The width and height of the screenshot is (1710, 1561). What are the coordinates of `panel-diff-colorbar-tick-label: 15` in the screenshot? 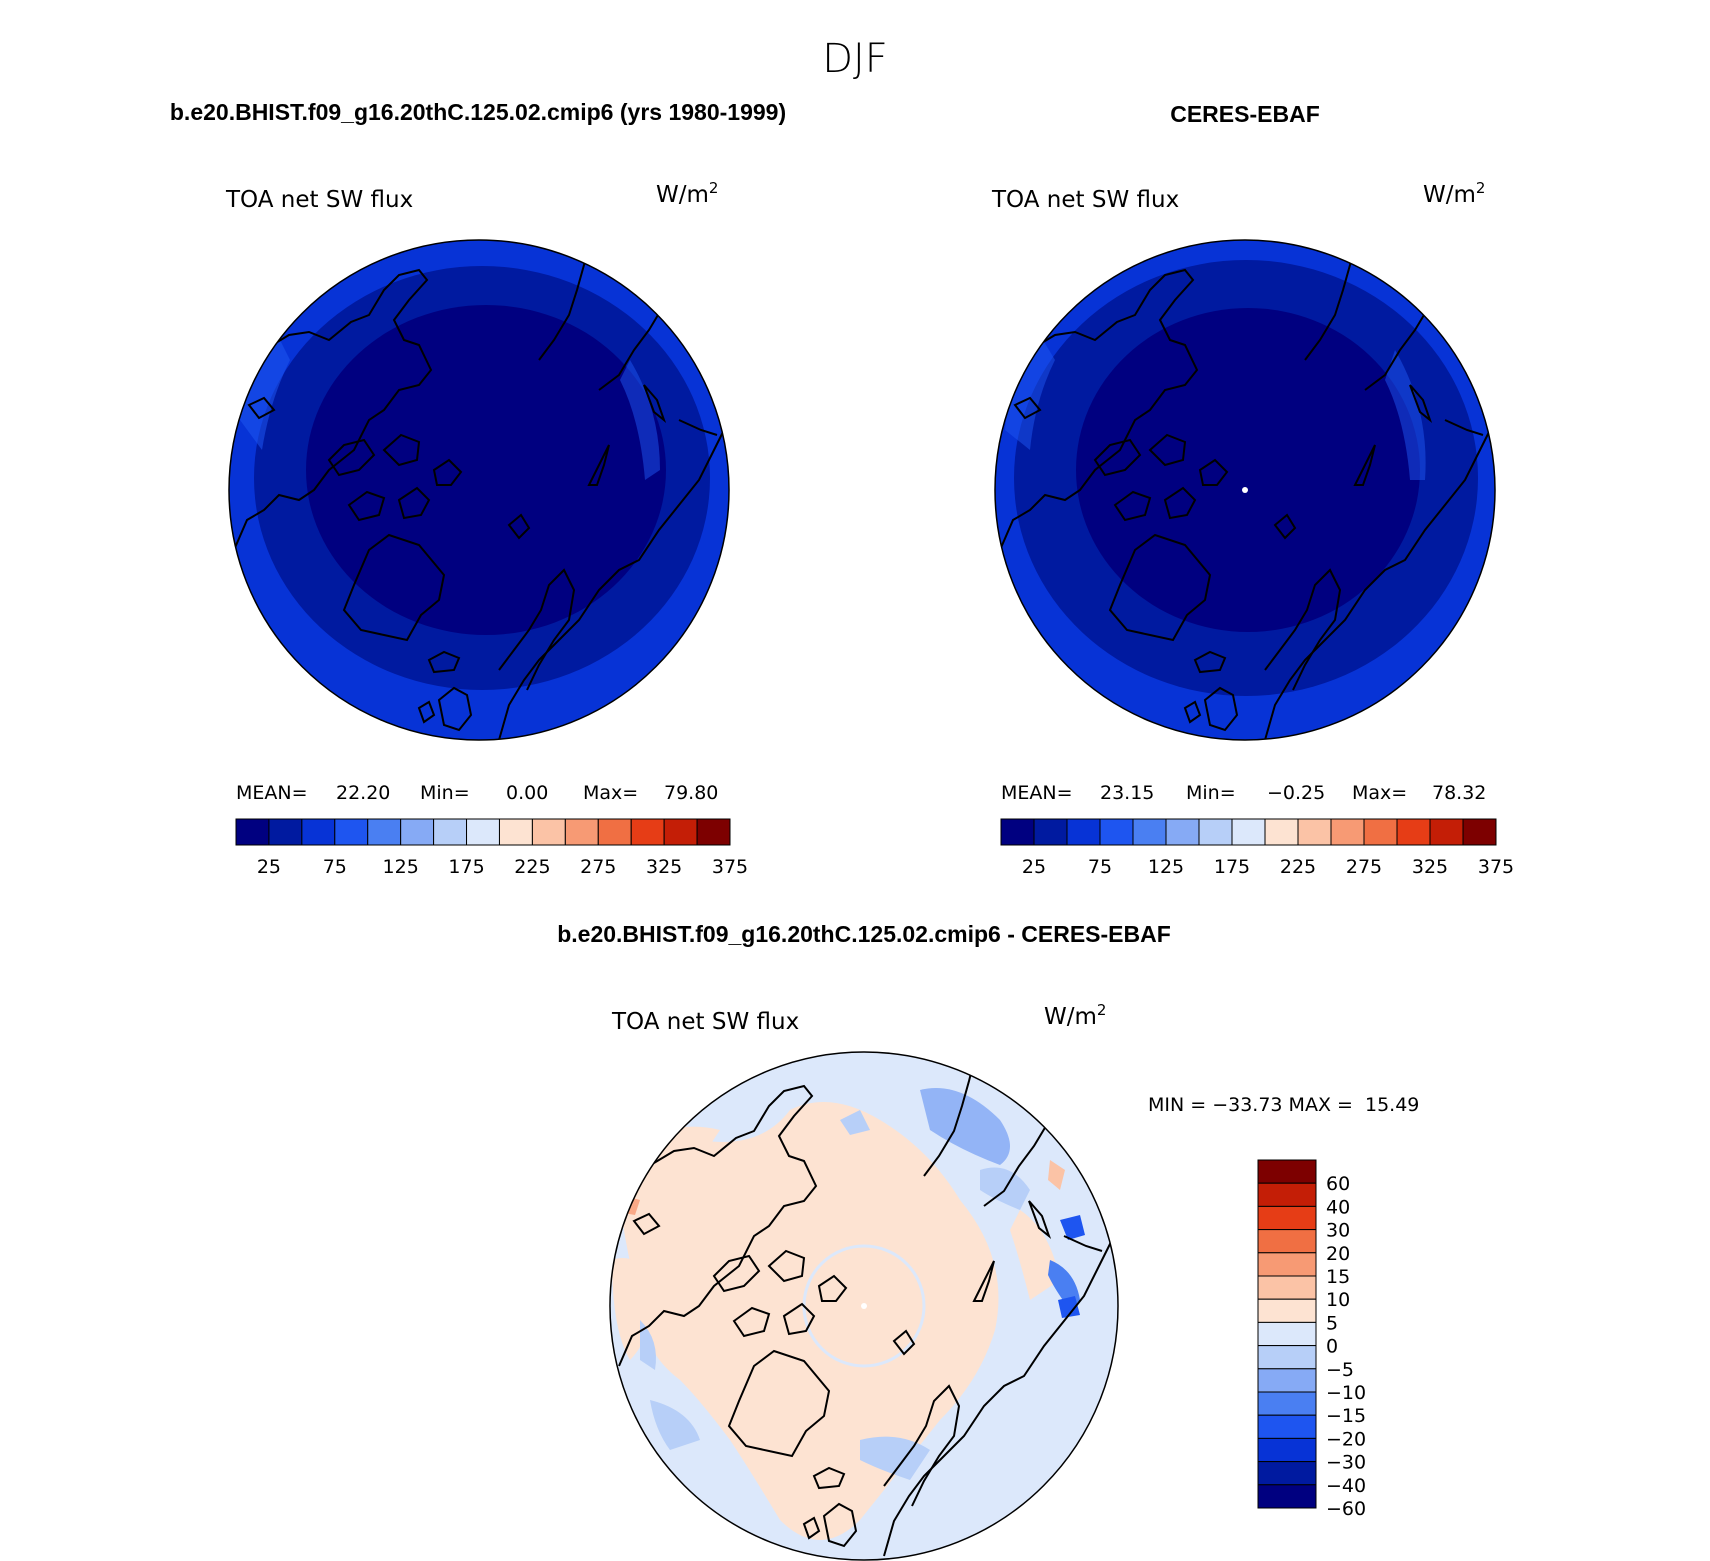 It's located at (1338, 1277).